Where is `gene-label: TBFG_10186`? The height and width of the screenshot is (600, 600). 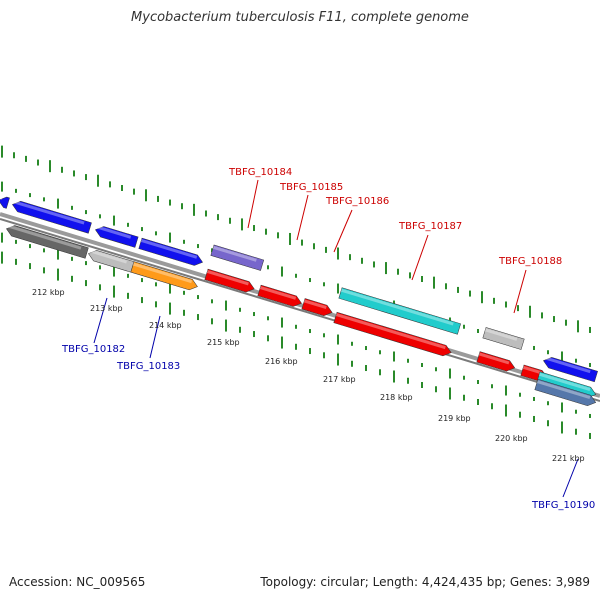 gene-label: TBFG_10186 is located at coordinates (357, 201).